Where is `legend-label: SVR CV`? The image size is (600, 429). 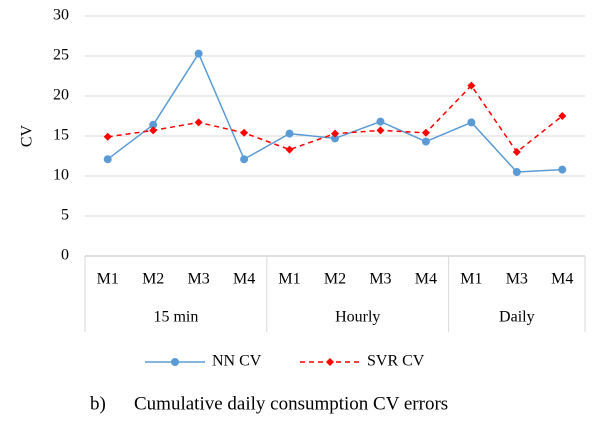
legend-label: SVR CV is located at coordinates (396, 361).